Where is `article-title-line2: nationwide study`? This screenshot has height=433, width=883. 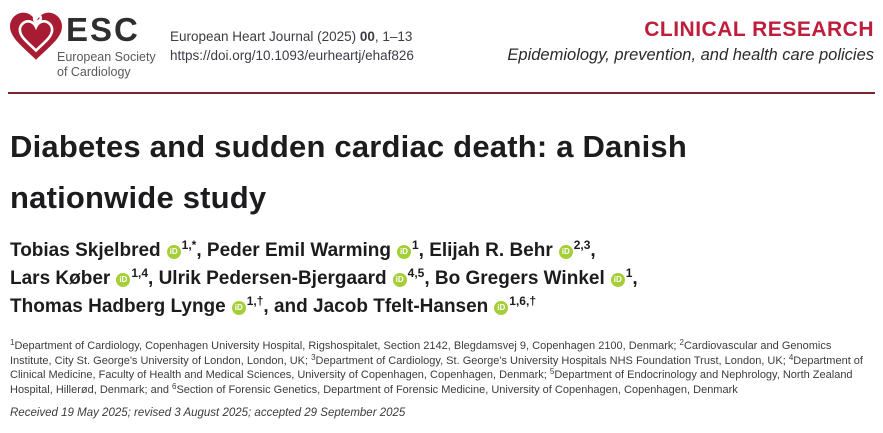 article-title-line2: nationwide study is located at coordinates (138, 197).